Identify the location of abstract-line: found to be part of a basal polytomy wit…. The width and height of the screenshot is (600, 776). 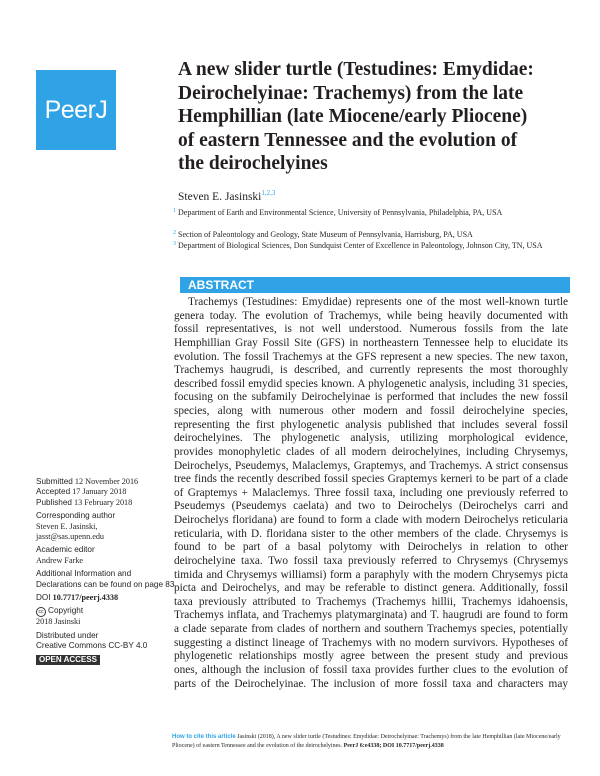
(371, 547).